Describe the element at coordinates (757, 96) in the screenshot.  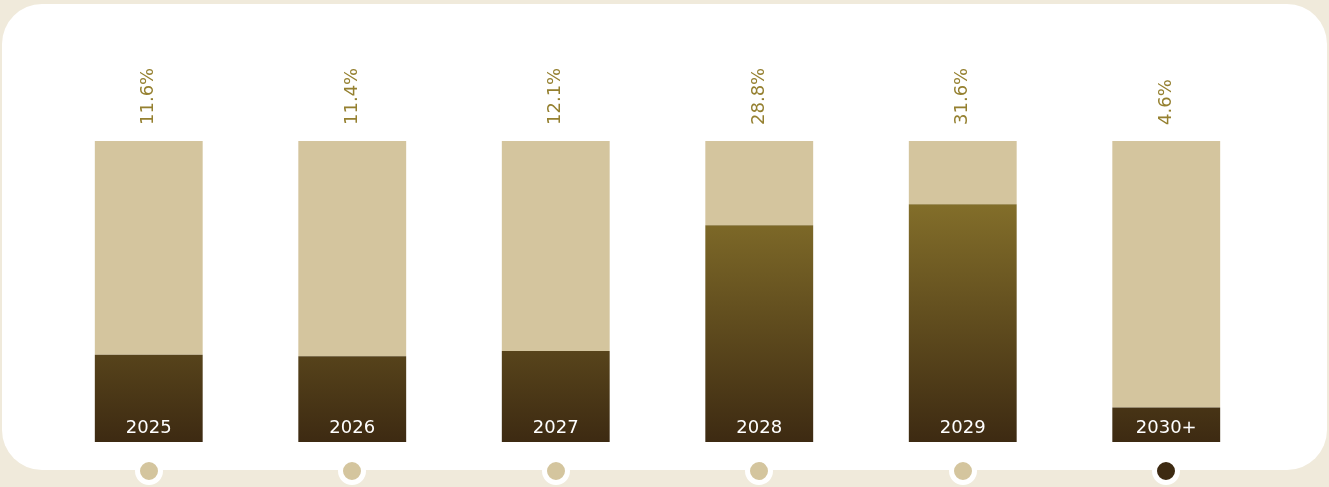
I see `data-label: 28.8%` at that location.